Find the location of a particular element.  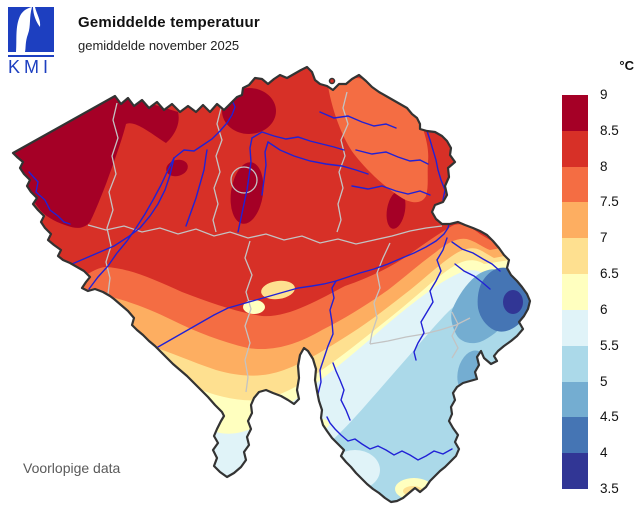

province-border-east is located at coordinates (455, 335).